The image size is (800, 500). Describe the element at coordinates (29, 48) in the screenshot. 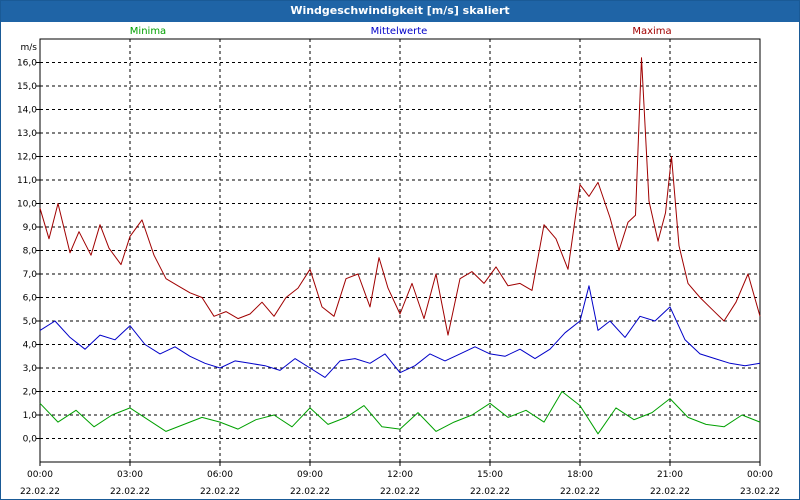

I see `y-axis-label: m/s` at that location.